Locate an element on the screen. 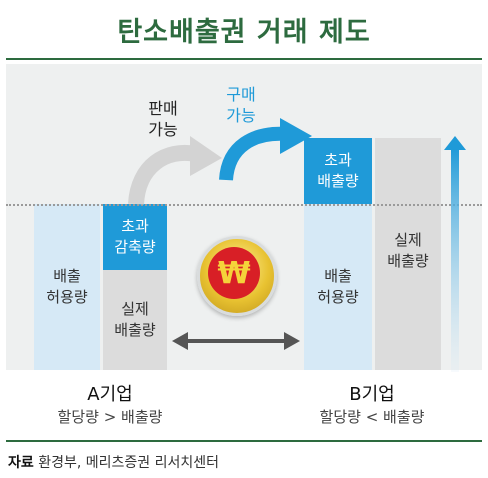 This screenshot has width=488, height=478. company-a-allowance-bar: 배출 허용량 is located at coordinates (67, 287).